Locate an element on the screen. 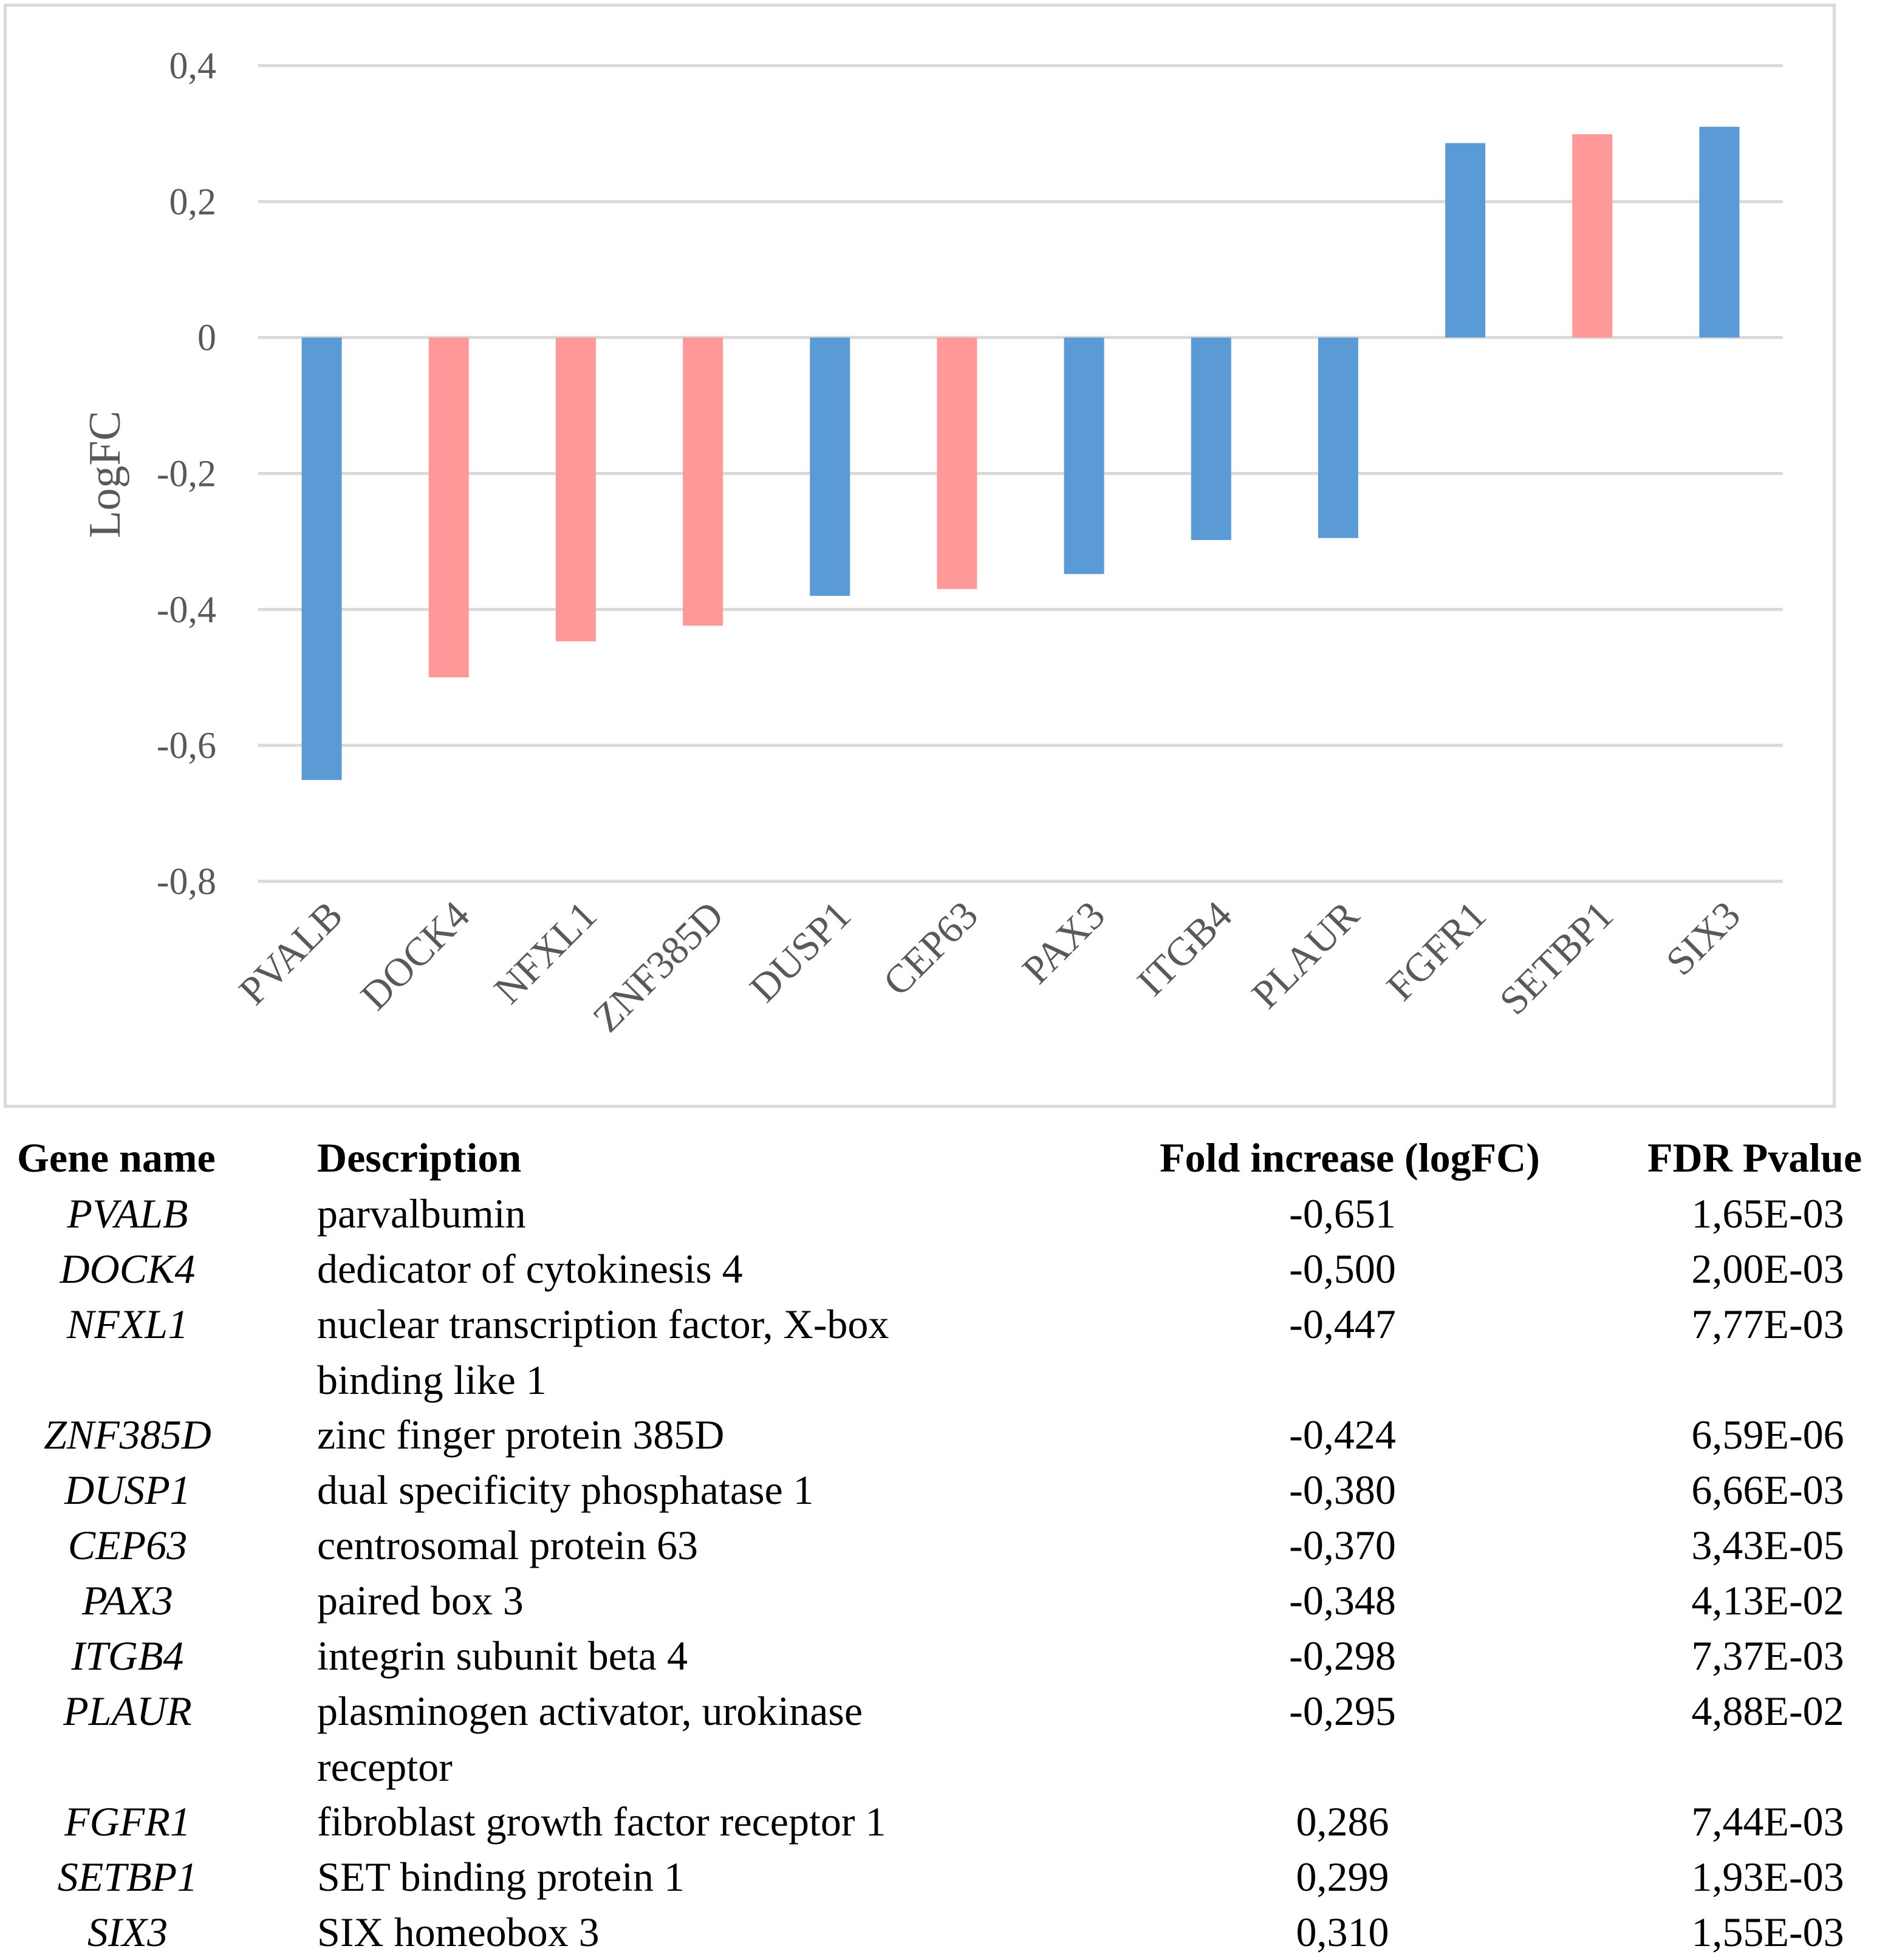  fold-change-cell: -0,298 is located at coordinates (1342, 1656).